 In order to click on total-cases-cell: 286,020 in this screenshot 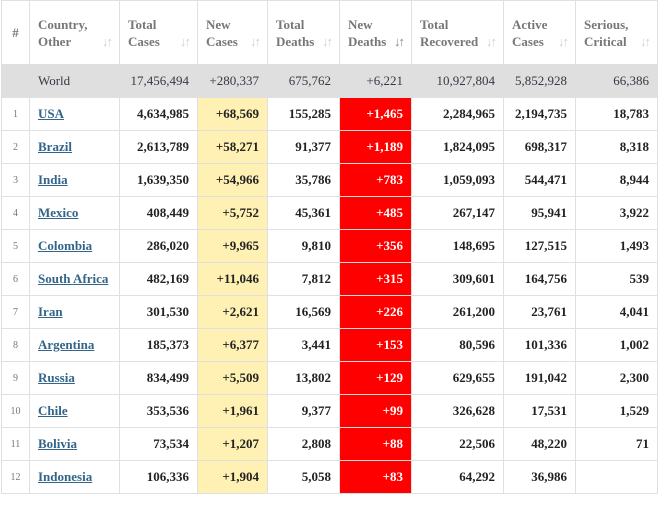, I will do `click(158, 246)`.